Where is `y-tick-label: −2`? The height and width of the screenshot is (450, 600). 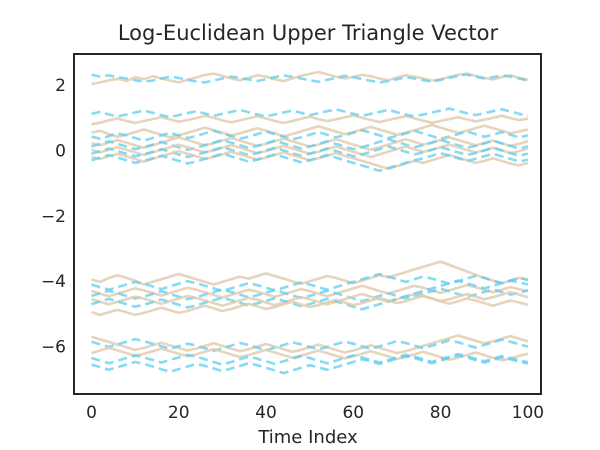
y-tick-label: −2 is located at coordinates (53, 217).